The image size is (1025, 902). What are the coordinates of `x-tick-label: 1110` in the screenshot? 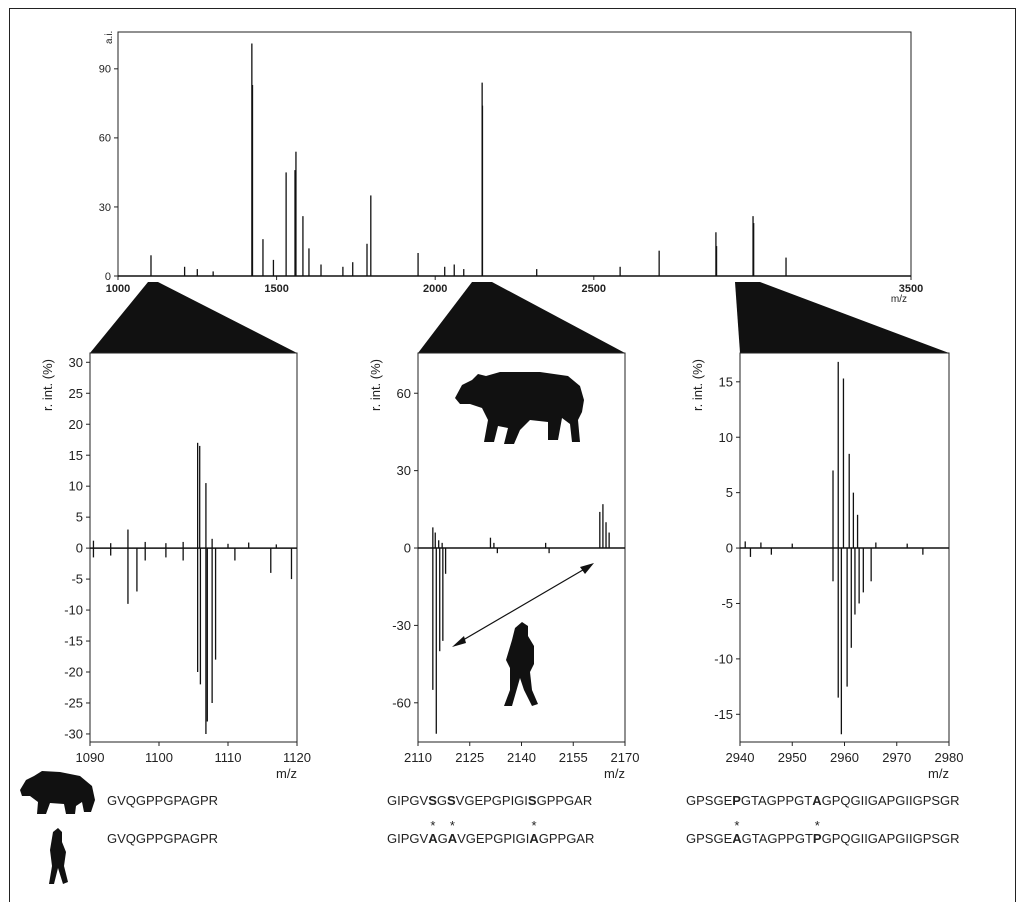 It's located at (228, 757).